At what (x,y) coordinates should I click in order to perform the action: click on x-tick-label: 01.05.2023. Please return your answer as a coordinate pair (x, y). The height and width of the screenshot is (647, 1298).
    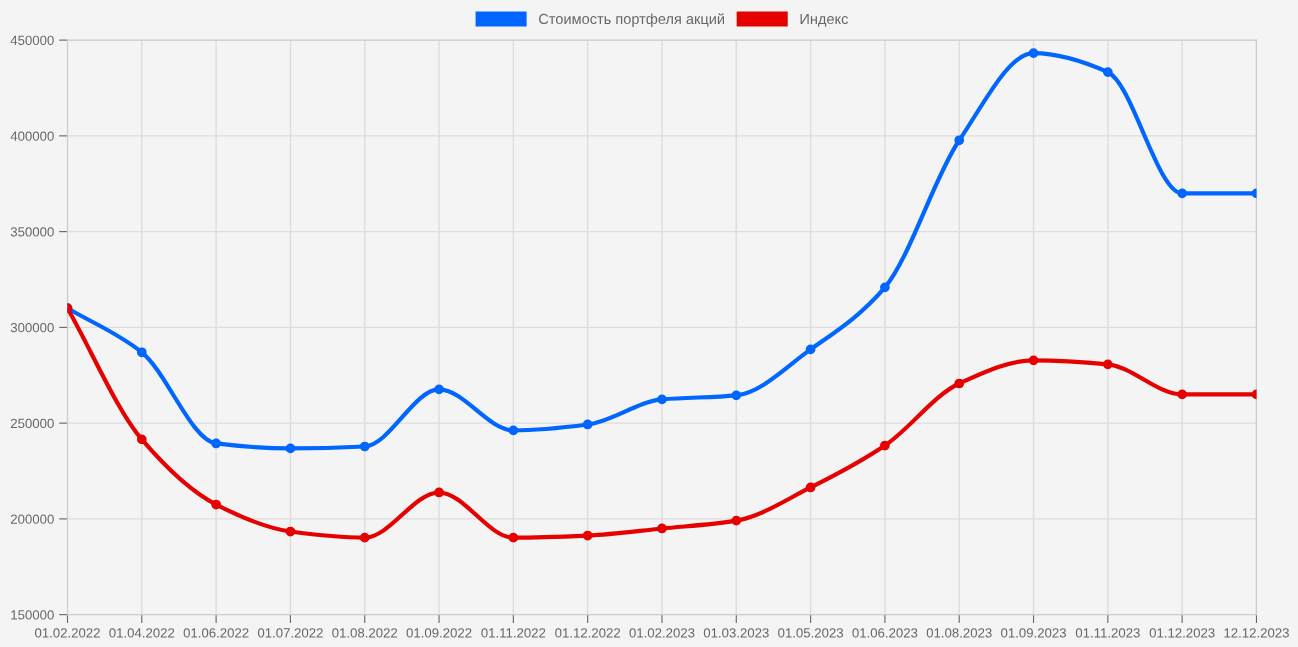
    Looking at the image, I should click on (811, 633).